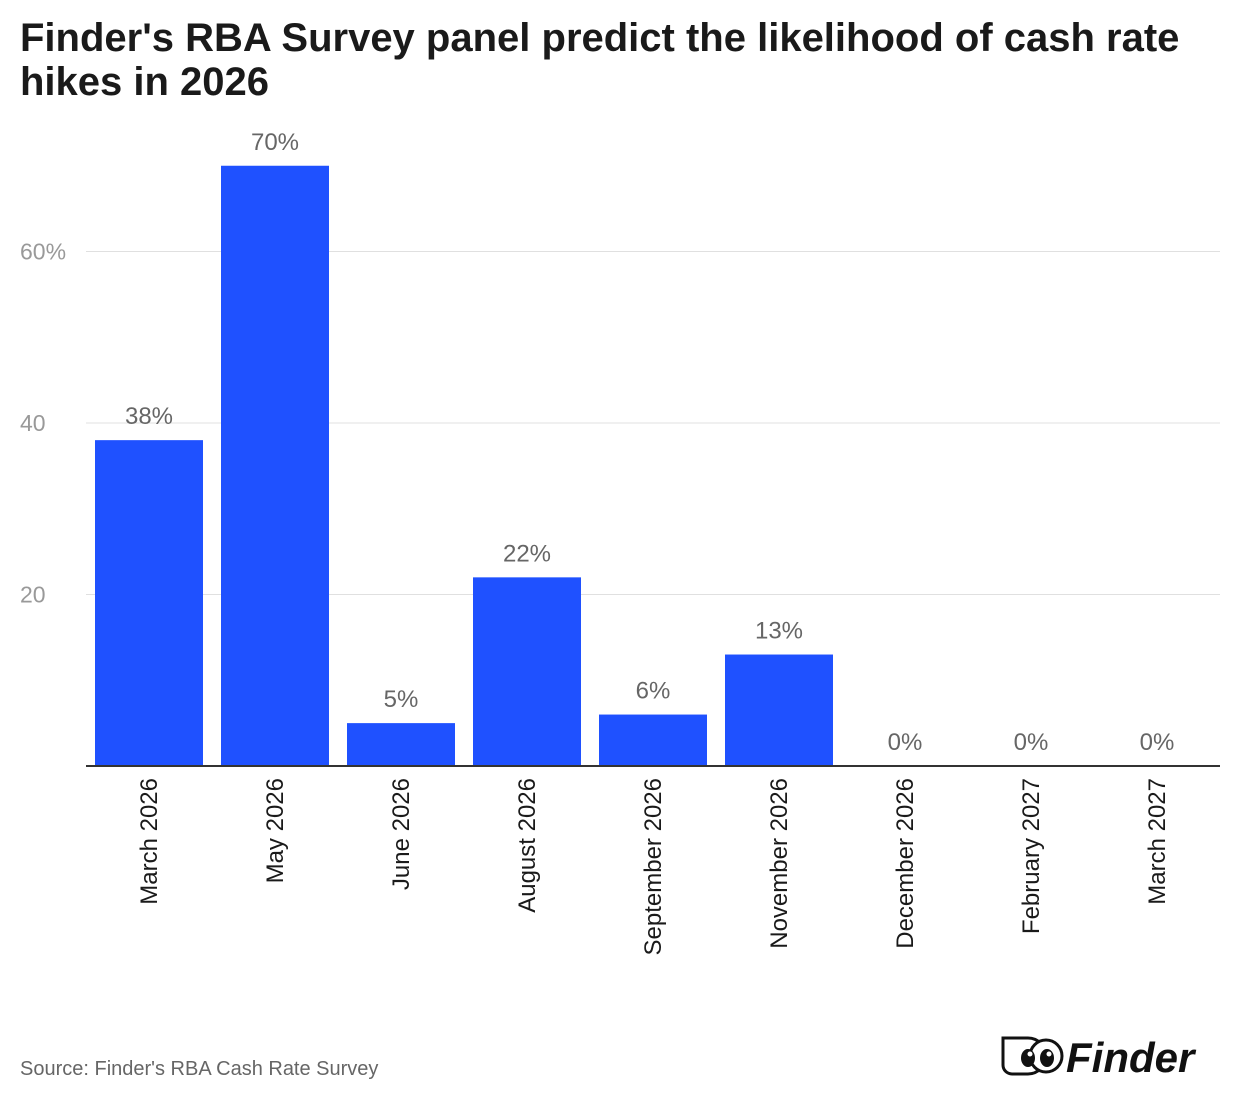 The height and width of the screenshot is (1102, 1240). What do you see at coordinates (1131, 1056) in the screenshot?
I see `logo-text: Finder` at bounding box center [1131, 1056].